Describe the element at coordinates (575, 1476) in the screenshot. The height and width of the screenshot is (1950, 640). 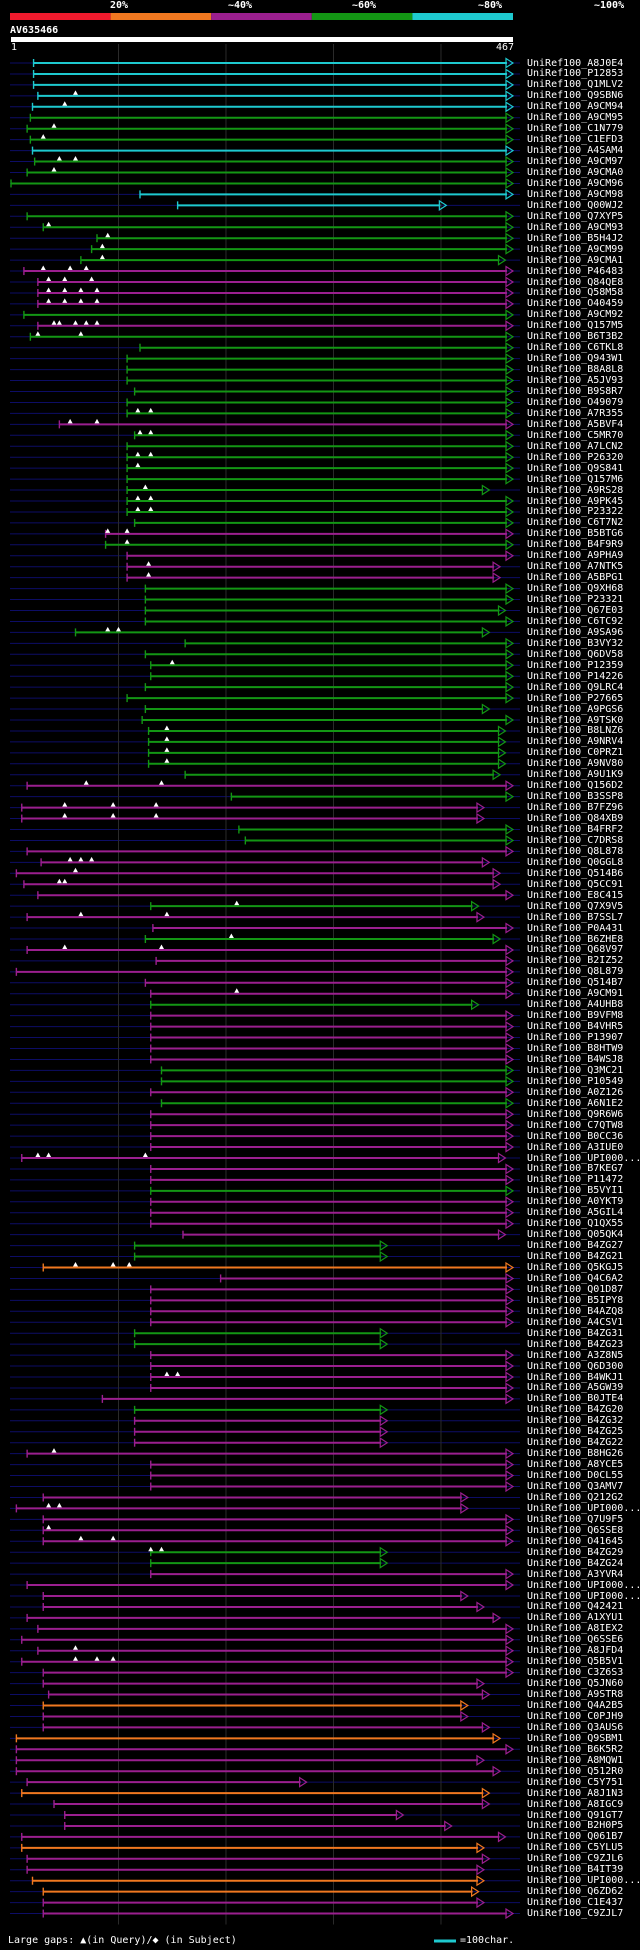
I see `hit-accession-label: UniRef100_D0CL55` at that location.